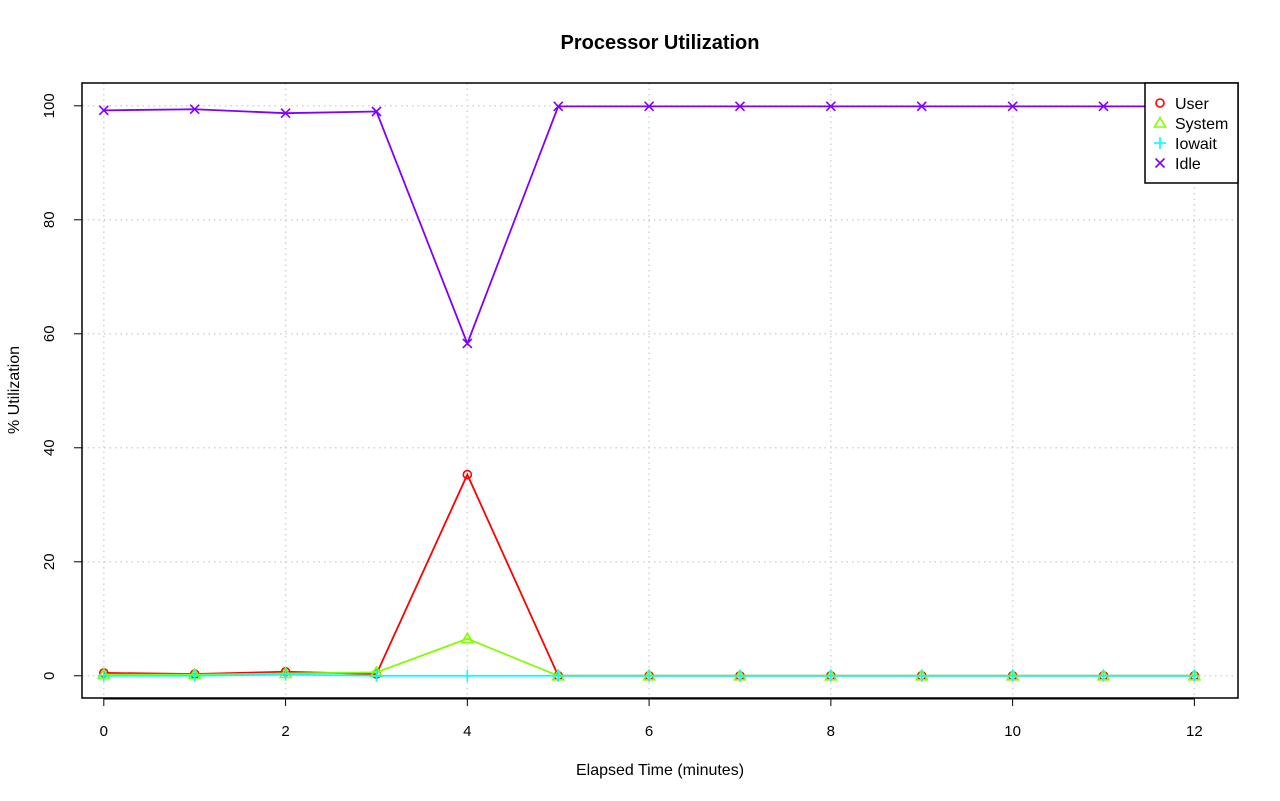  I want to click on x-tick-label: 2, so click(285, 731).